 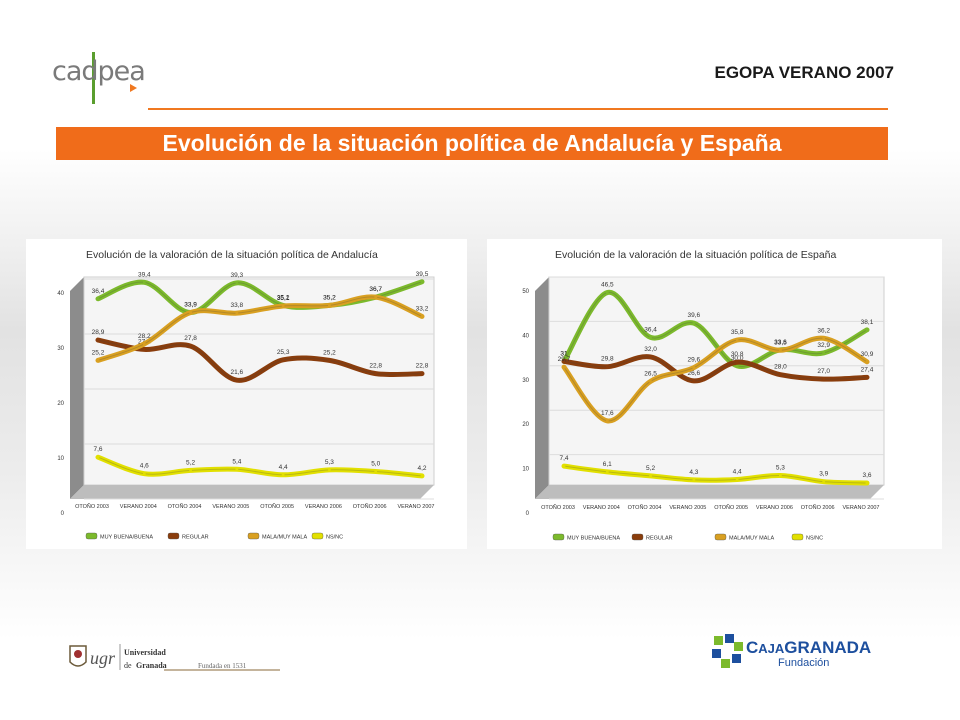 I want to click on data-label: 21,6, so click(x=237, y=372).